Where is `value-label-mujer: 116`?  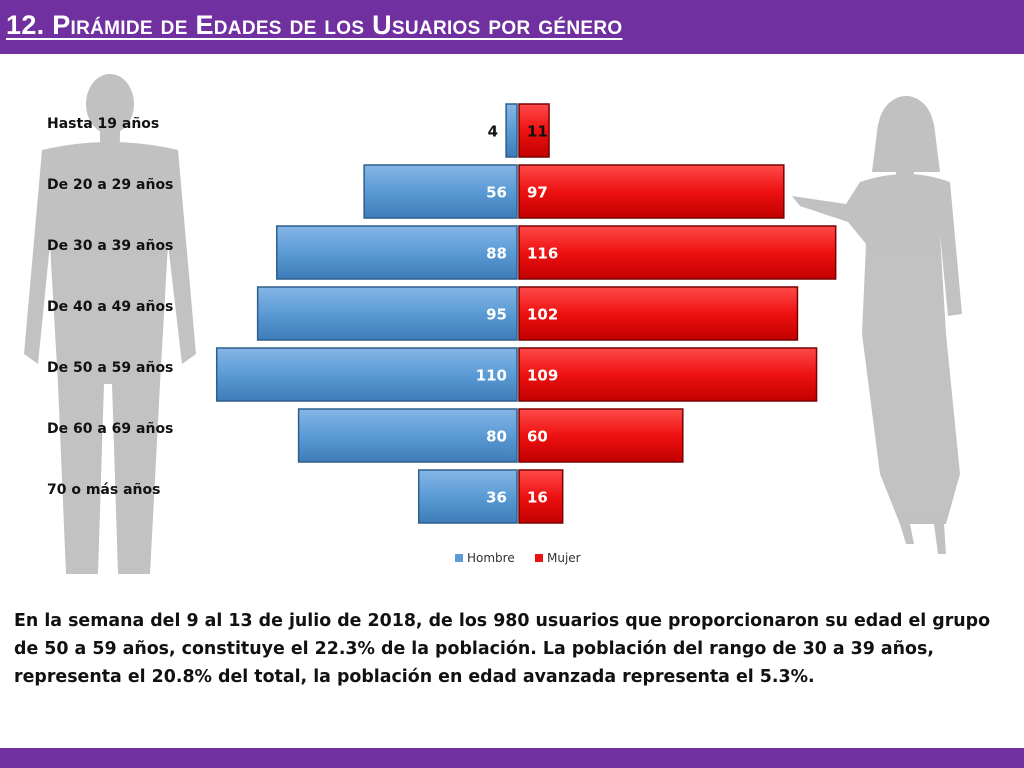 value-label-mujer: 116 is located at coordinates (542, 254).